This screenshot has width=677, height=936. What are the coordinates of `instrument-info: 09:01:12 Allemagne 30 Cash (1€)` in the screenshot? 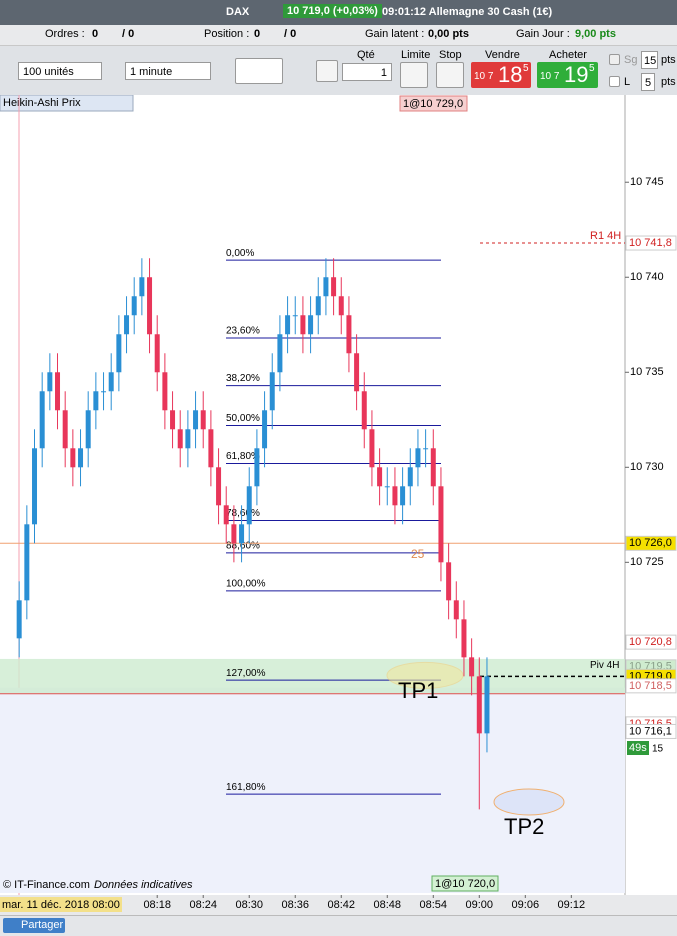 It's located at (467, 12).